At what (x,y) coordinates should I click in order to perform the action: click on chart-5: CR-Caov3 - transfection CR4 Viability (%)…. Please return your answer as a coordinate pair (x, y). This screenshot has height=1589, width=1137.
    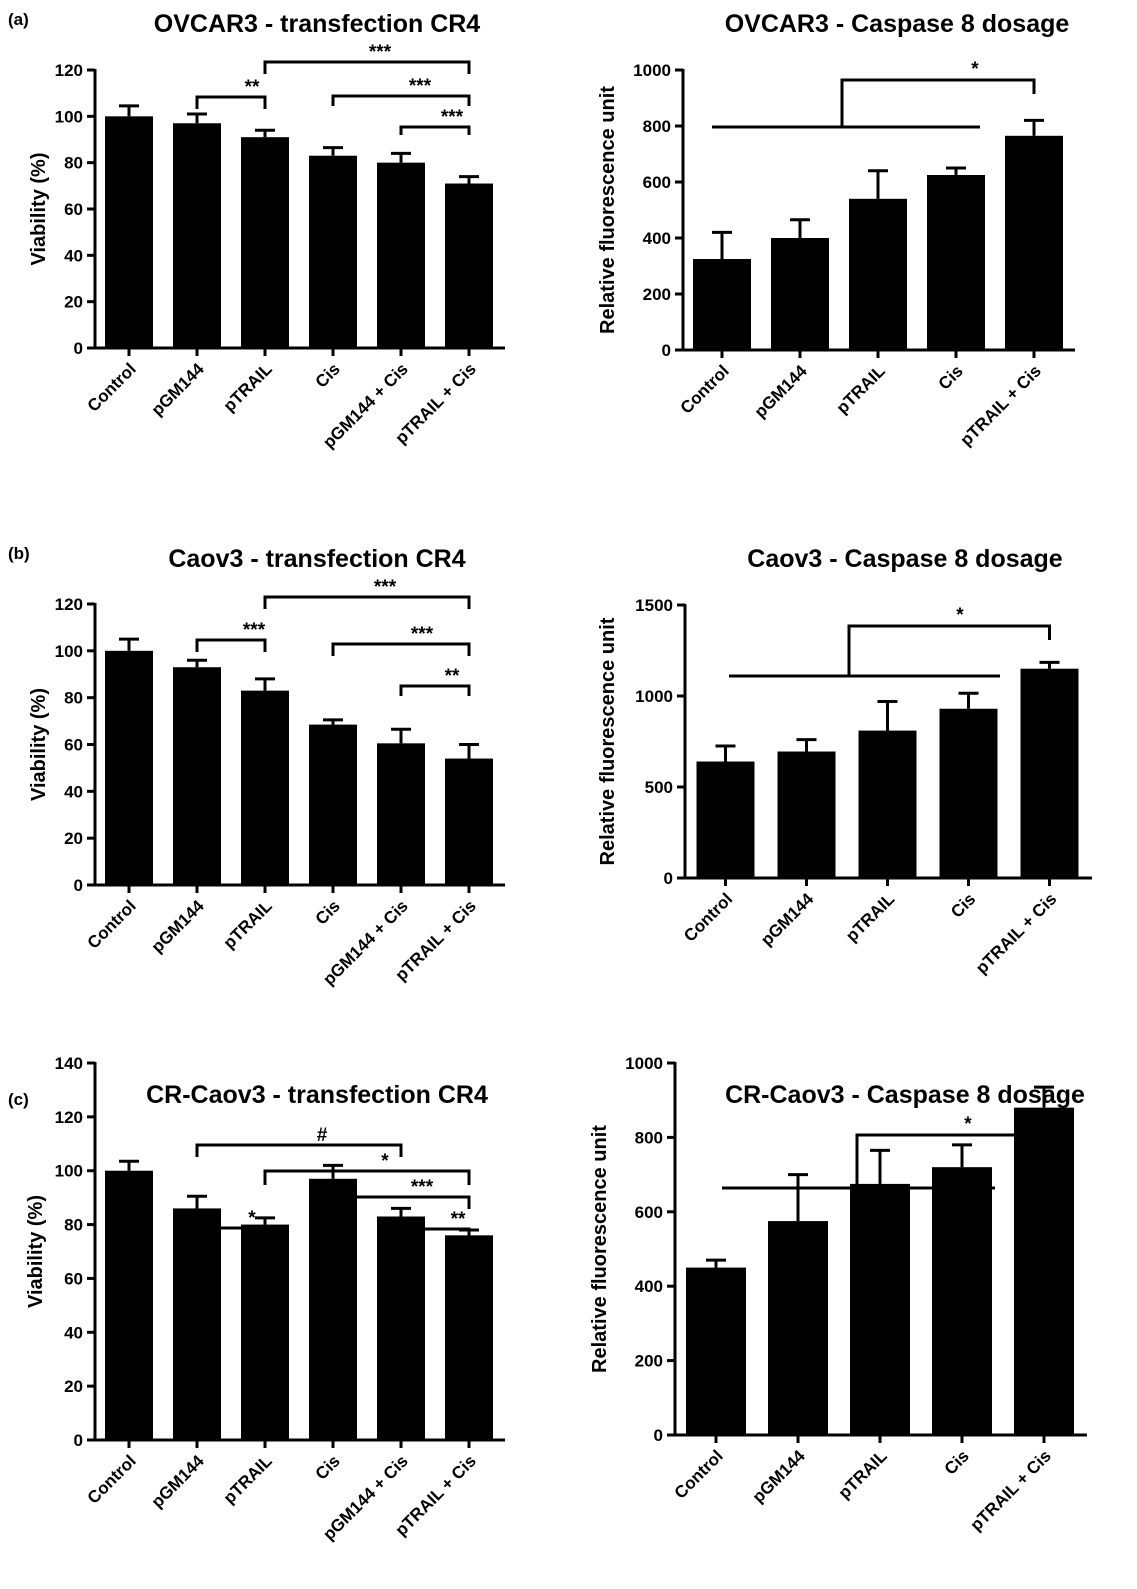
    Looking at the image, I should click on (265, 1299).